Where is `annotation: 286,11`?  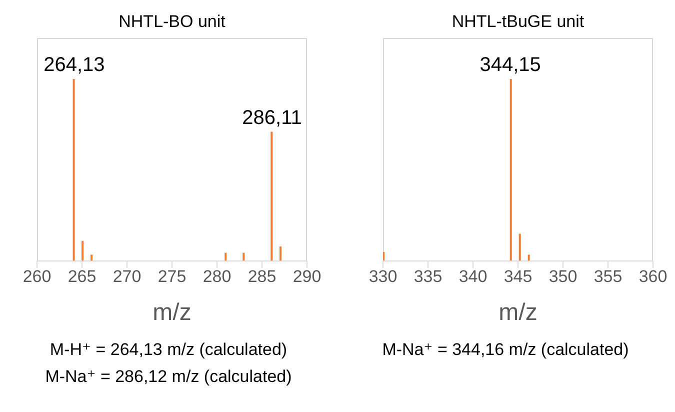
annotation: 286,11 is located at coordinates (272, 117).